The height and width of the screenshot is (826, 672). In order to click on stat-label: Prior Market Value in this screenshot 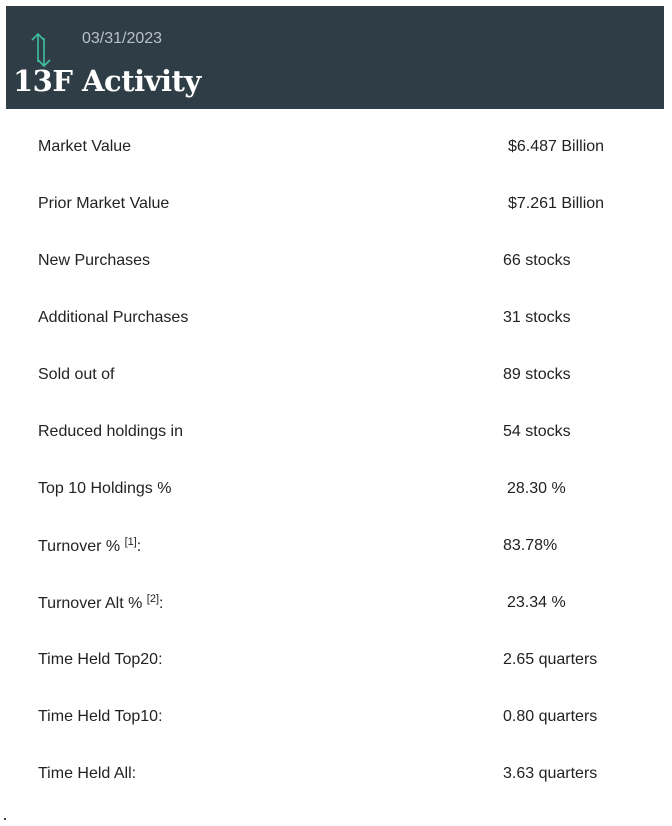, I will do `click(104, 203)`.